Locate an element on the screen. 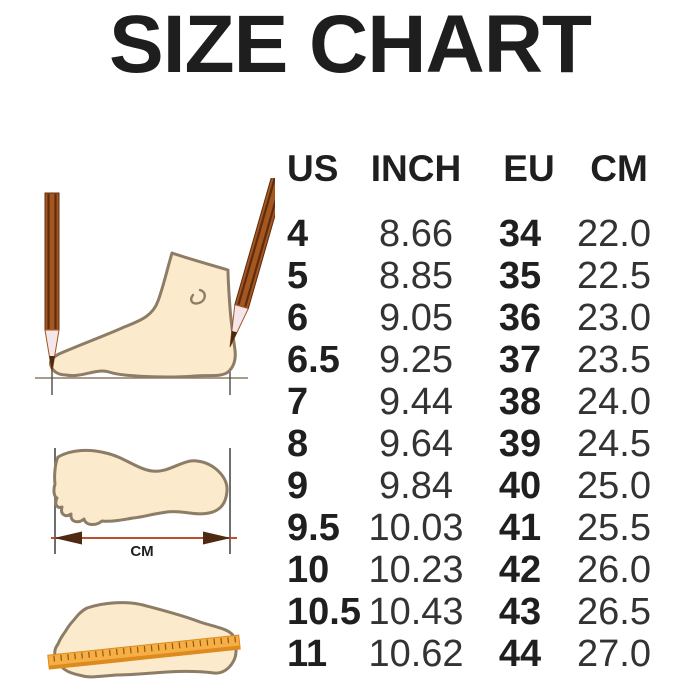  cell-cm: 22.0 is located at coordinates (614, 234).